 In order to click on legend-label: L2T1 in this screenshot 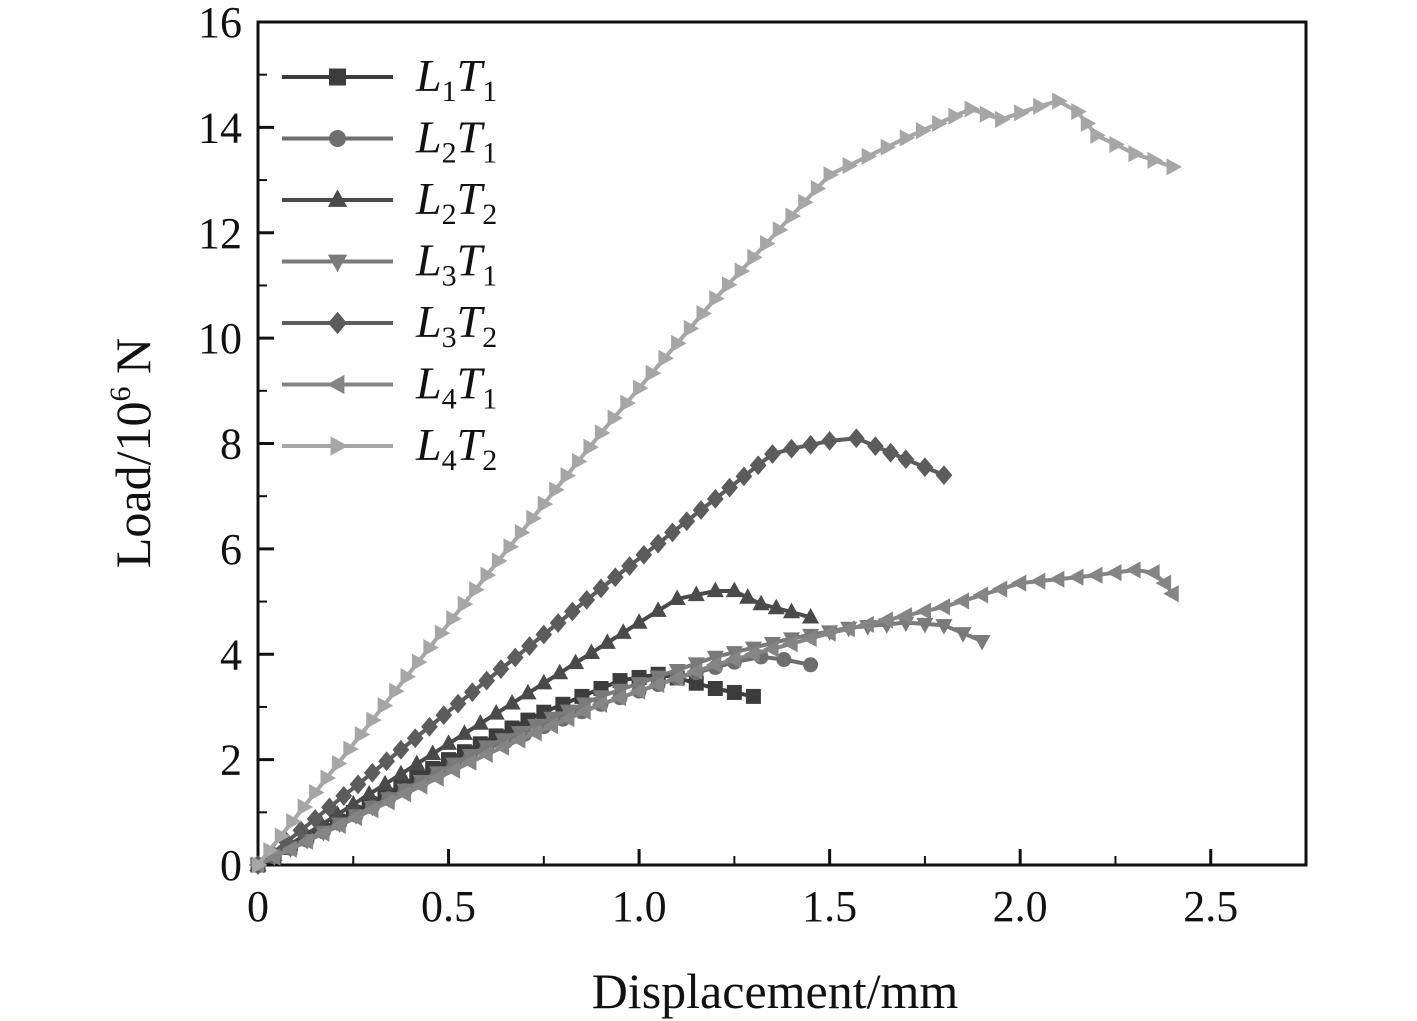, I will do `click(456, 141)`.